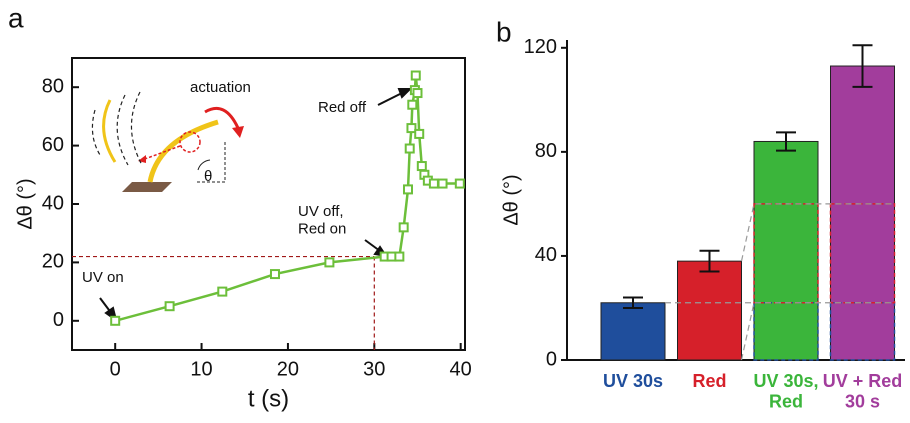  What do you see at coordinates (785, 391) in the screenshot?
I see `x-tick-label: UV 30s, Red` at bounding box center [785, 391].